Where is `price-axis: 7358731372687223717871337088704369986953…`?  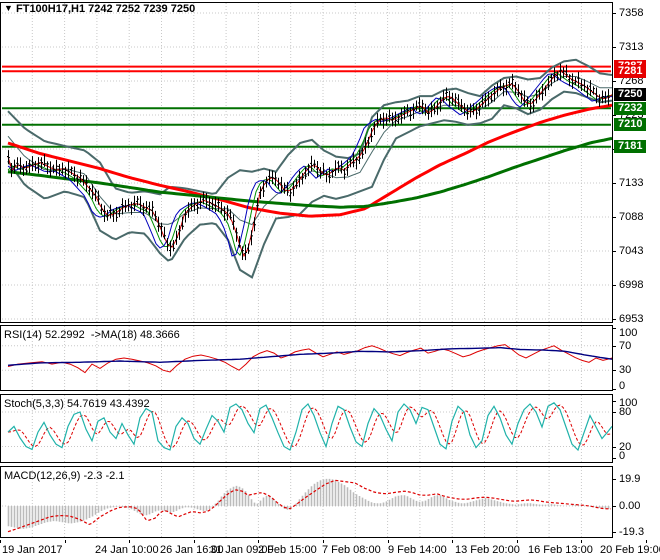 price-axis: 7358731372687223717871337088704369986953… is located at coordinates (636, 280).